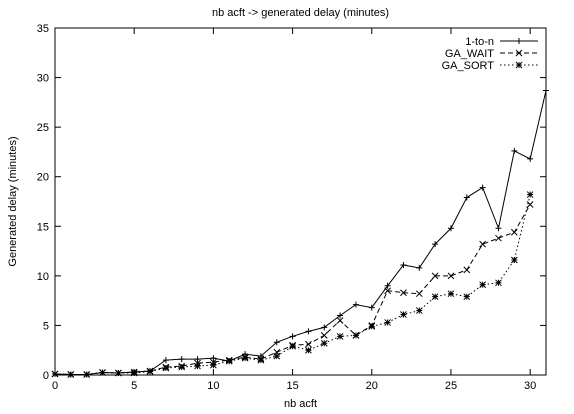 Image resolution: width=574 pixels, height=414 pixels. What do you see at coordinates (292, 386) in the screenshot?
I see `x-tick-label: 15` at bounding box center [292, 386].